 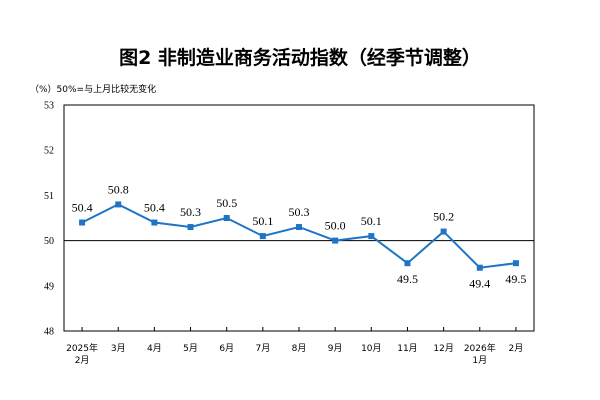 I want to click on y-tick-label: 52, so click(x=49, y=151).